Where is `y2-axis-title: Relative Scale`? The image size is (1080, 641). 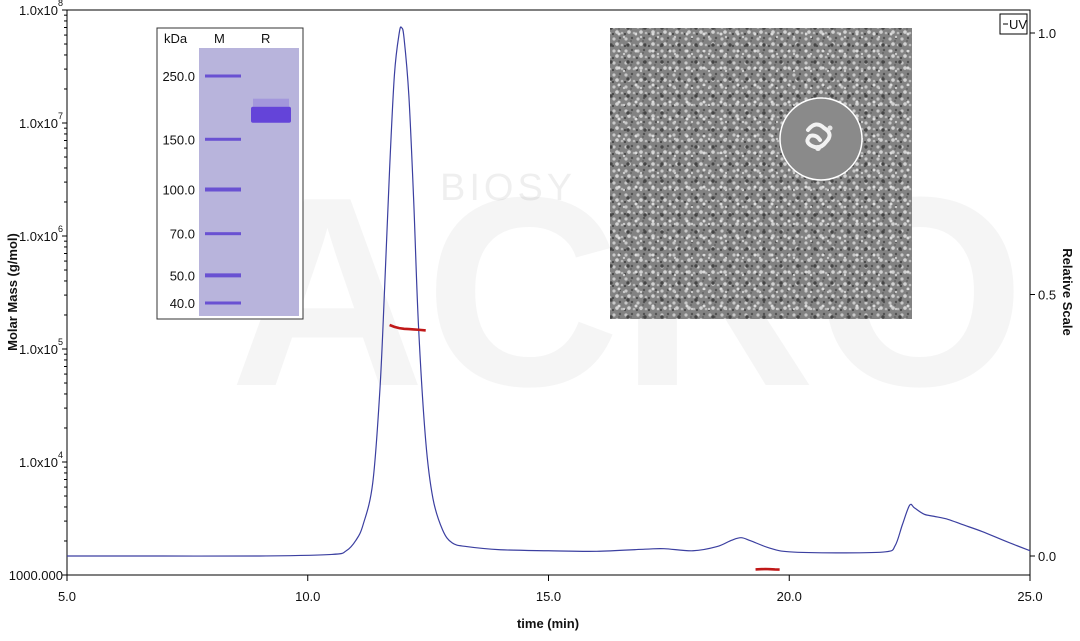
y2-axis-title: Relative Scale is located at coordinates (1067, 291).